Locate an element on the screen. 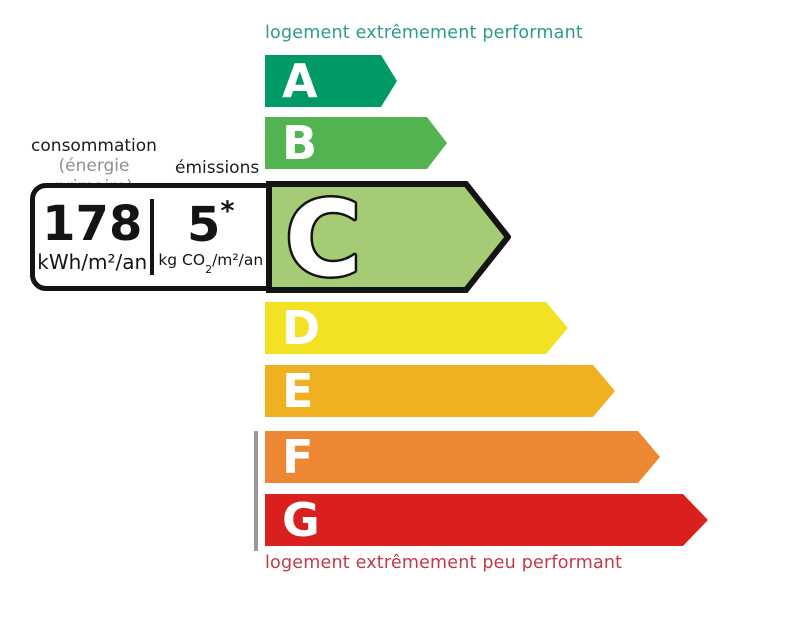 The height and width of the screenshot is (625, 800). low-performance-bracket is located at coordinates (256, 491).